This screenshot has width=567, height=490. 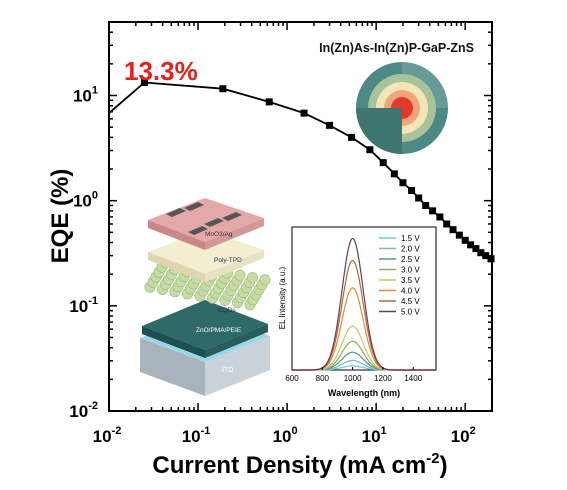 What do you see at coordinates (83, 410) in the screenshot?
I see `y-tick-label: 10⁻²` at bounding box center [83, 410].